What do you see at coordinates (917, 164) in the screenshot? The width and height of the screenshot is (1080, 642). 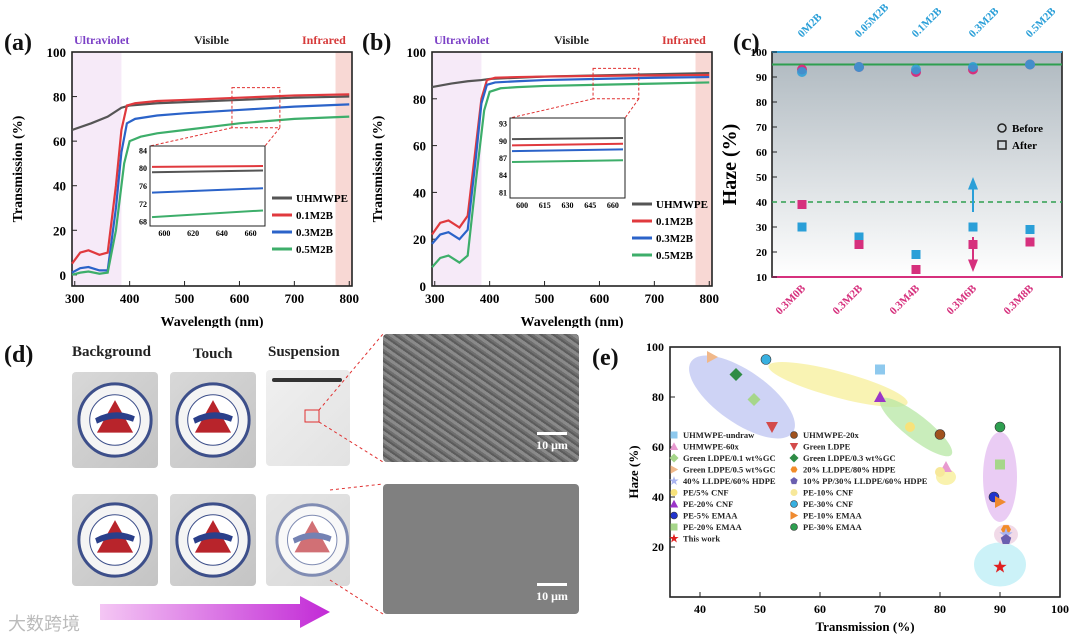 I see `plot-background` at bounding box center [917, 164].